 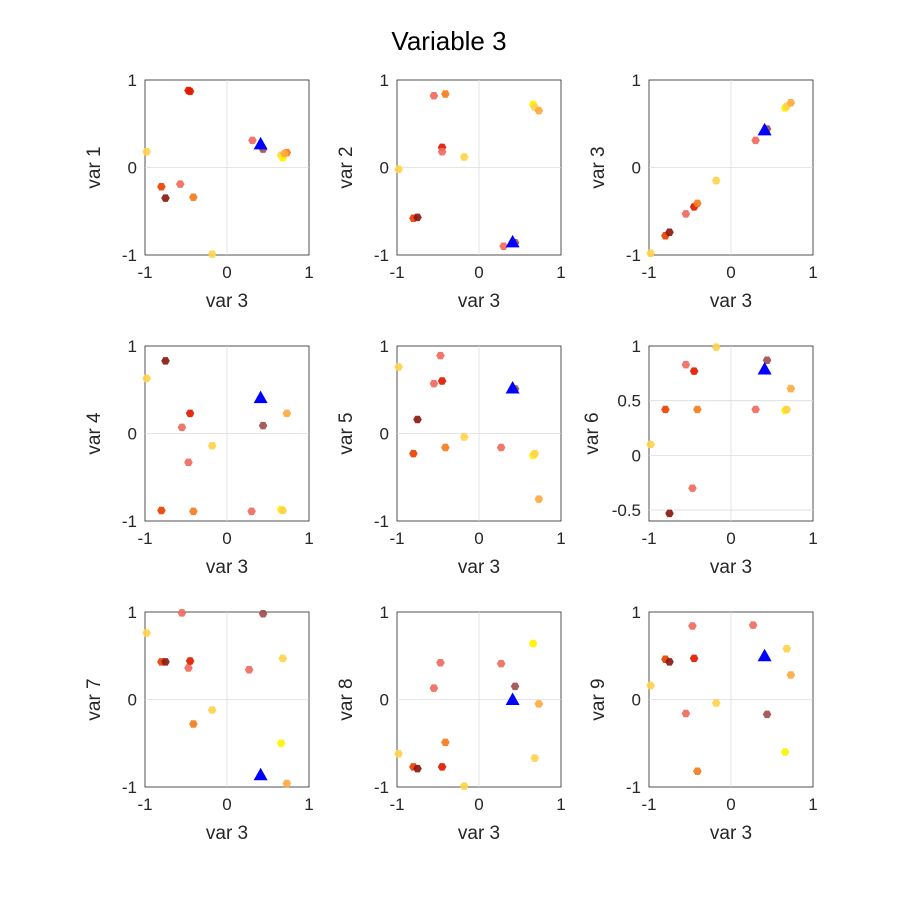 I want to click on panel-2-x-tick-label: -1, so click(x=396, y=272).